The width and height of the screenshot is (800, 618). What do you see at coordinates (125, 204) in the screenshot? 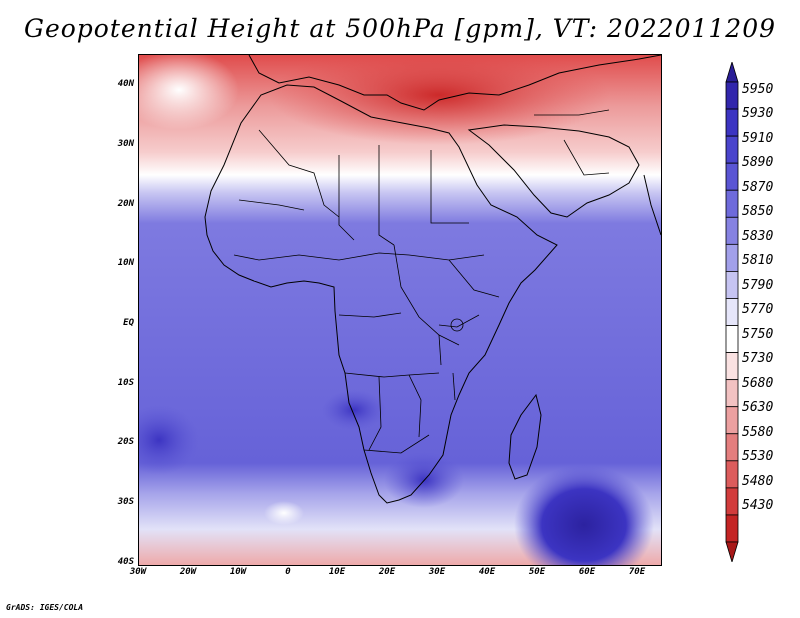
I see `lat-label-20n: 20N` at bounding box center [125, 204].